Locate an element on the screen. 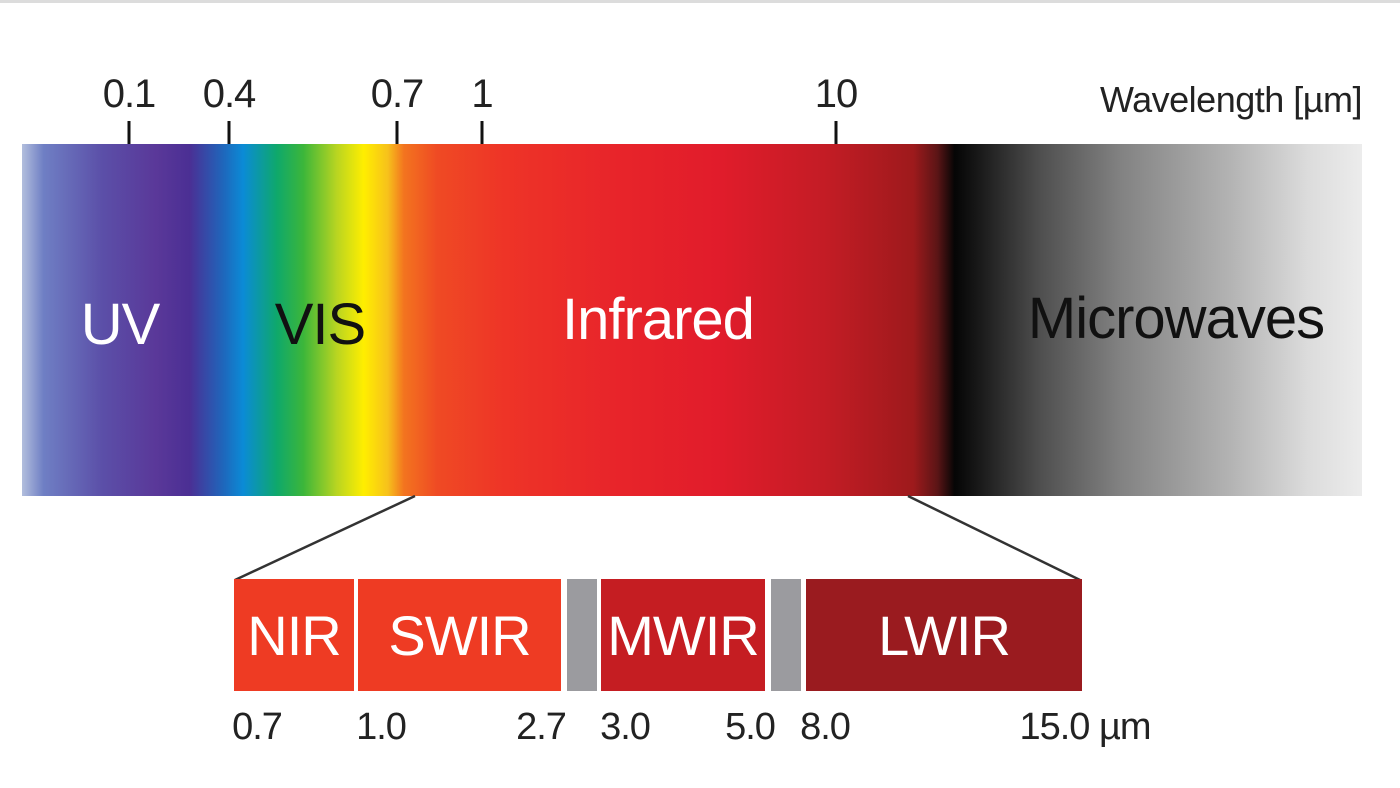 Image resolution: width=1400 pixels, height=788 pixels. band-swir: SWIR is located at coordinates (459, 635).